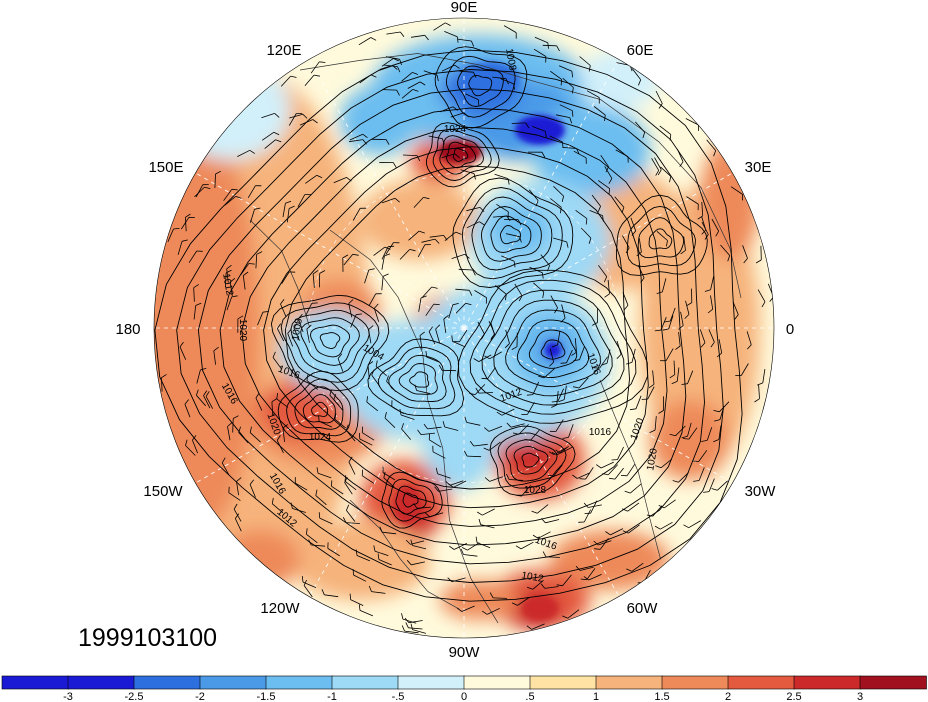  I want to click on colorbar-tick-label: -1, so click(332, 696).